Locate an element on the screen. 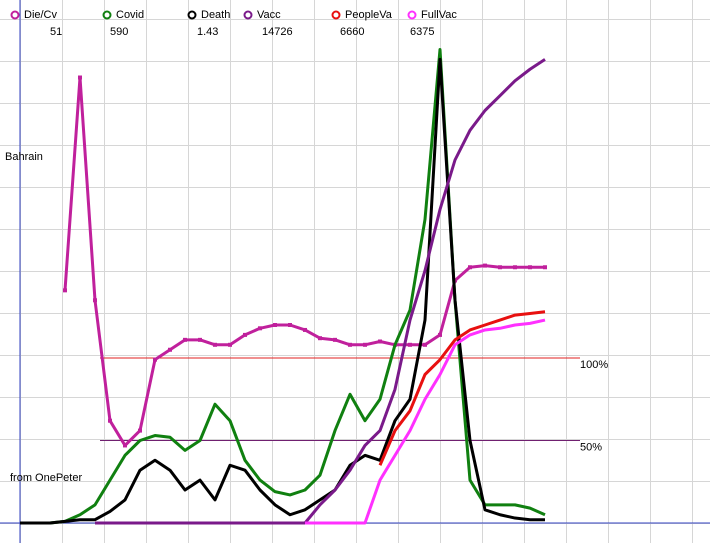  annotation: Bahrain is located at coordinates (24, 157).